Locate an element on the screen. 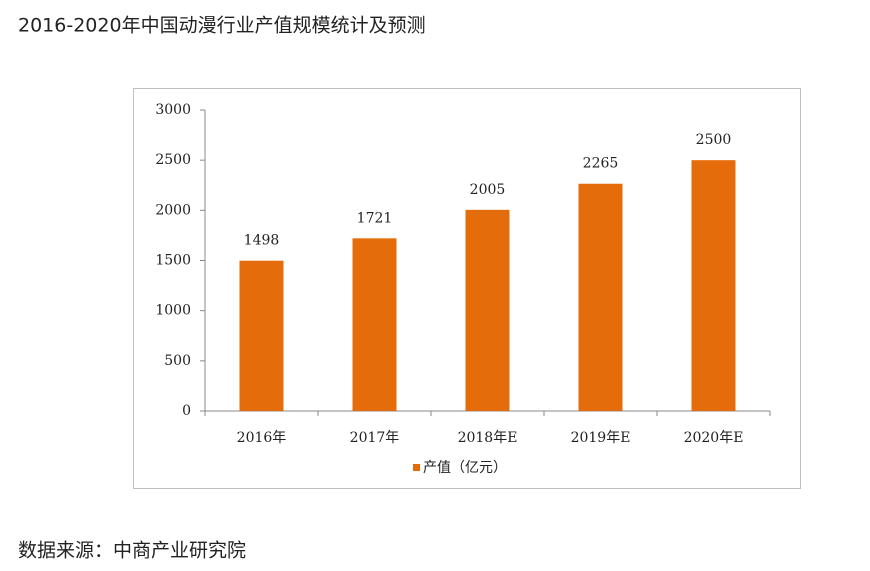 The height and width of the screenshot is (571, 870). x-tick-label: 2016年 is located at coordinates (262, 438).